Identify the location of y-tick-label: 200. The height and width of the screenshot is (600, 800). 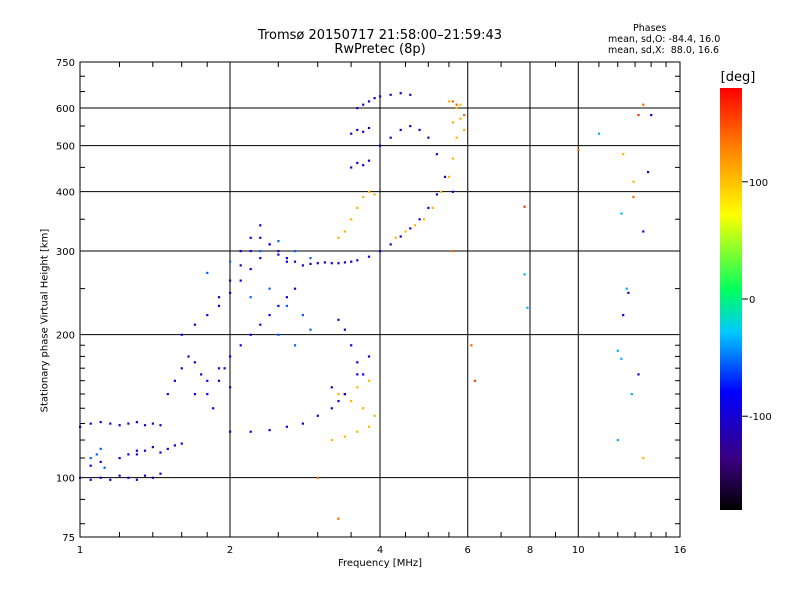
(65, 336).